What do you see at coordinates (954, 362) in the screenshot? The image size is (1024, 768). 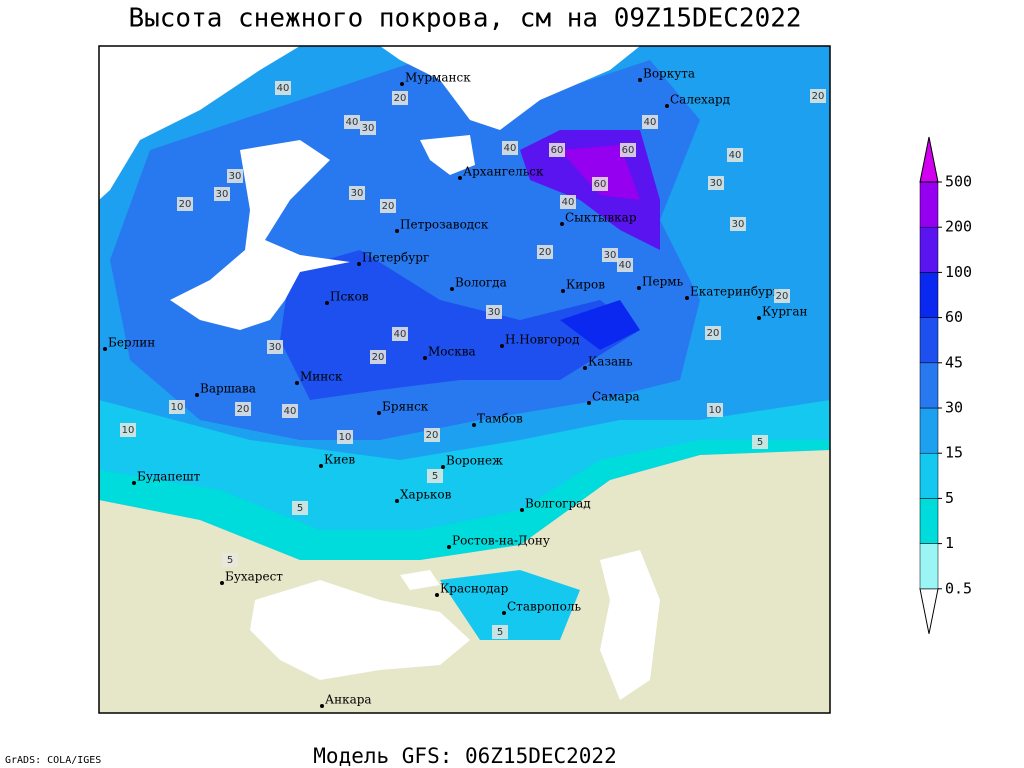 I see `legend-label: 45` at bounding box center [954, 362].